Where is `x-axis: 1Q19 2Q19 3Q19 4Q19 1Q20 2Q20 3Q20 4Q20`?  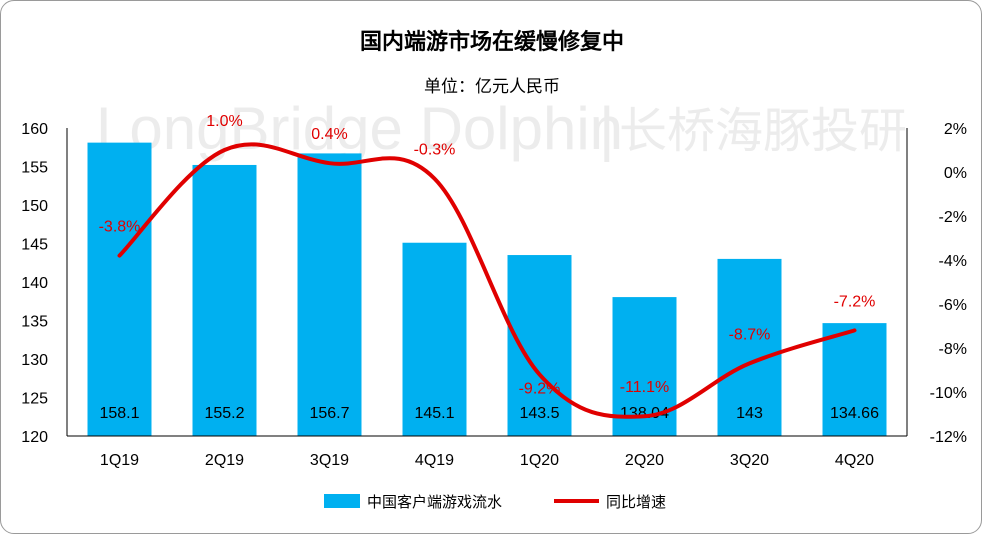
x-axis: 1Q19 2Q19 3Q19 4Q19 1Q20 2Q20 3Q20 4Q20 is located at coordinates (487, 452).